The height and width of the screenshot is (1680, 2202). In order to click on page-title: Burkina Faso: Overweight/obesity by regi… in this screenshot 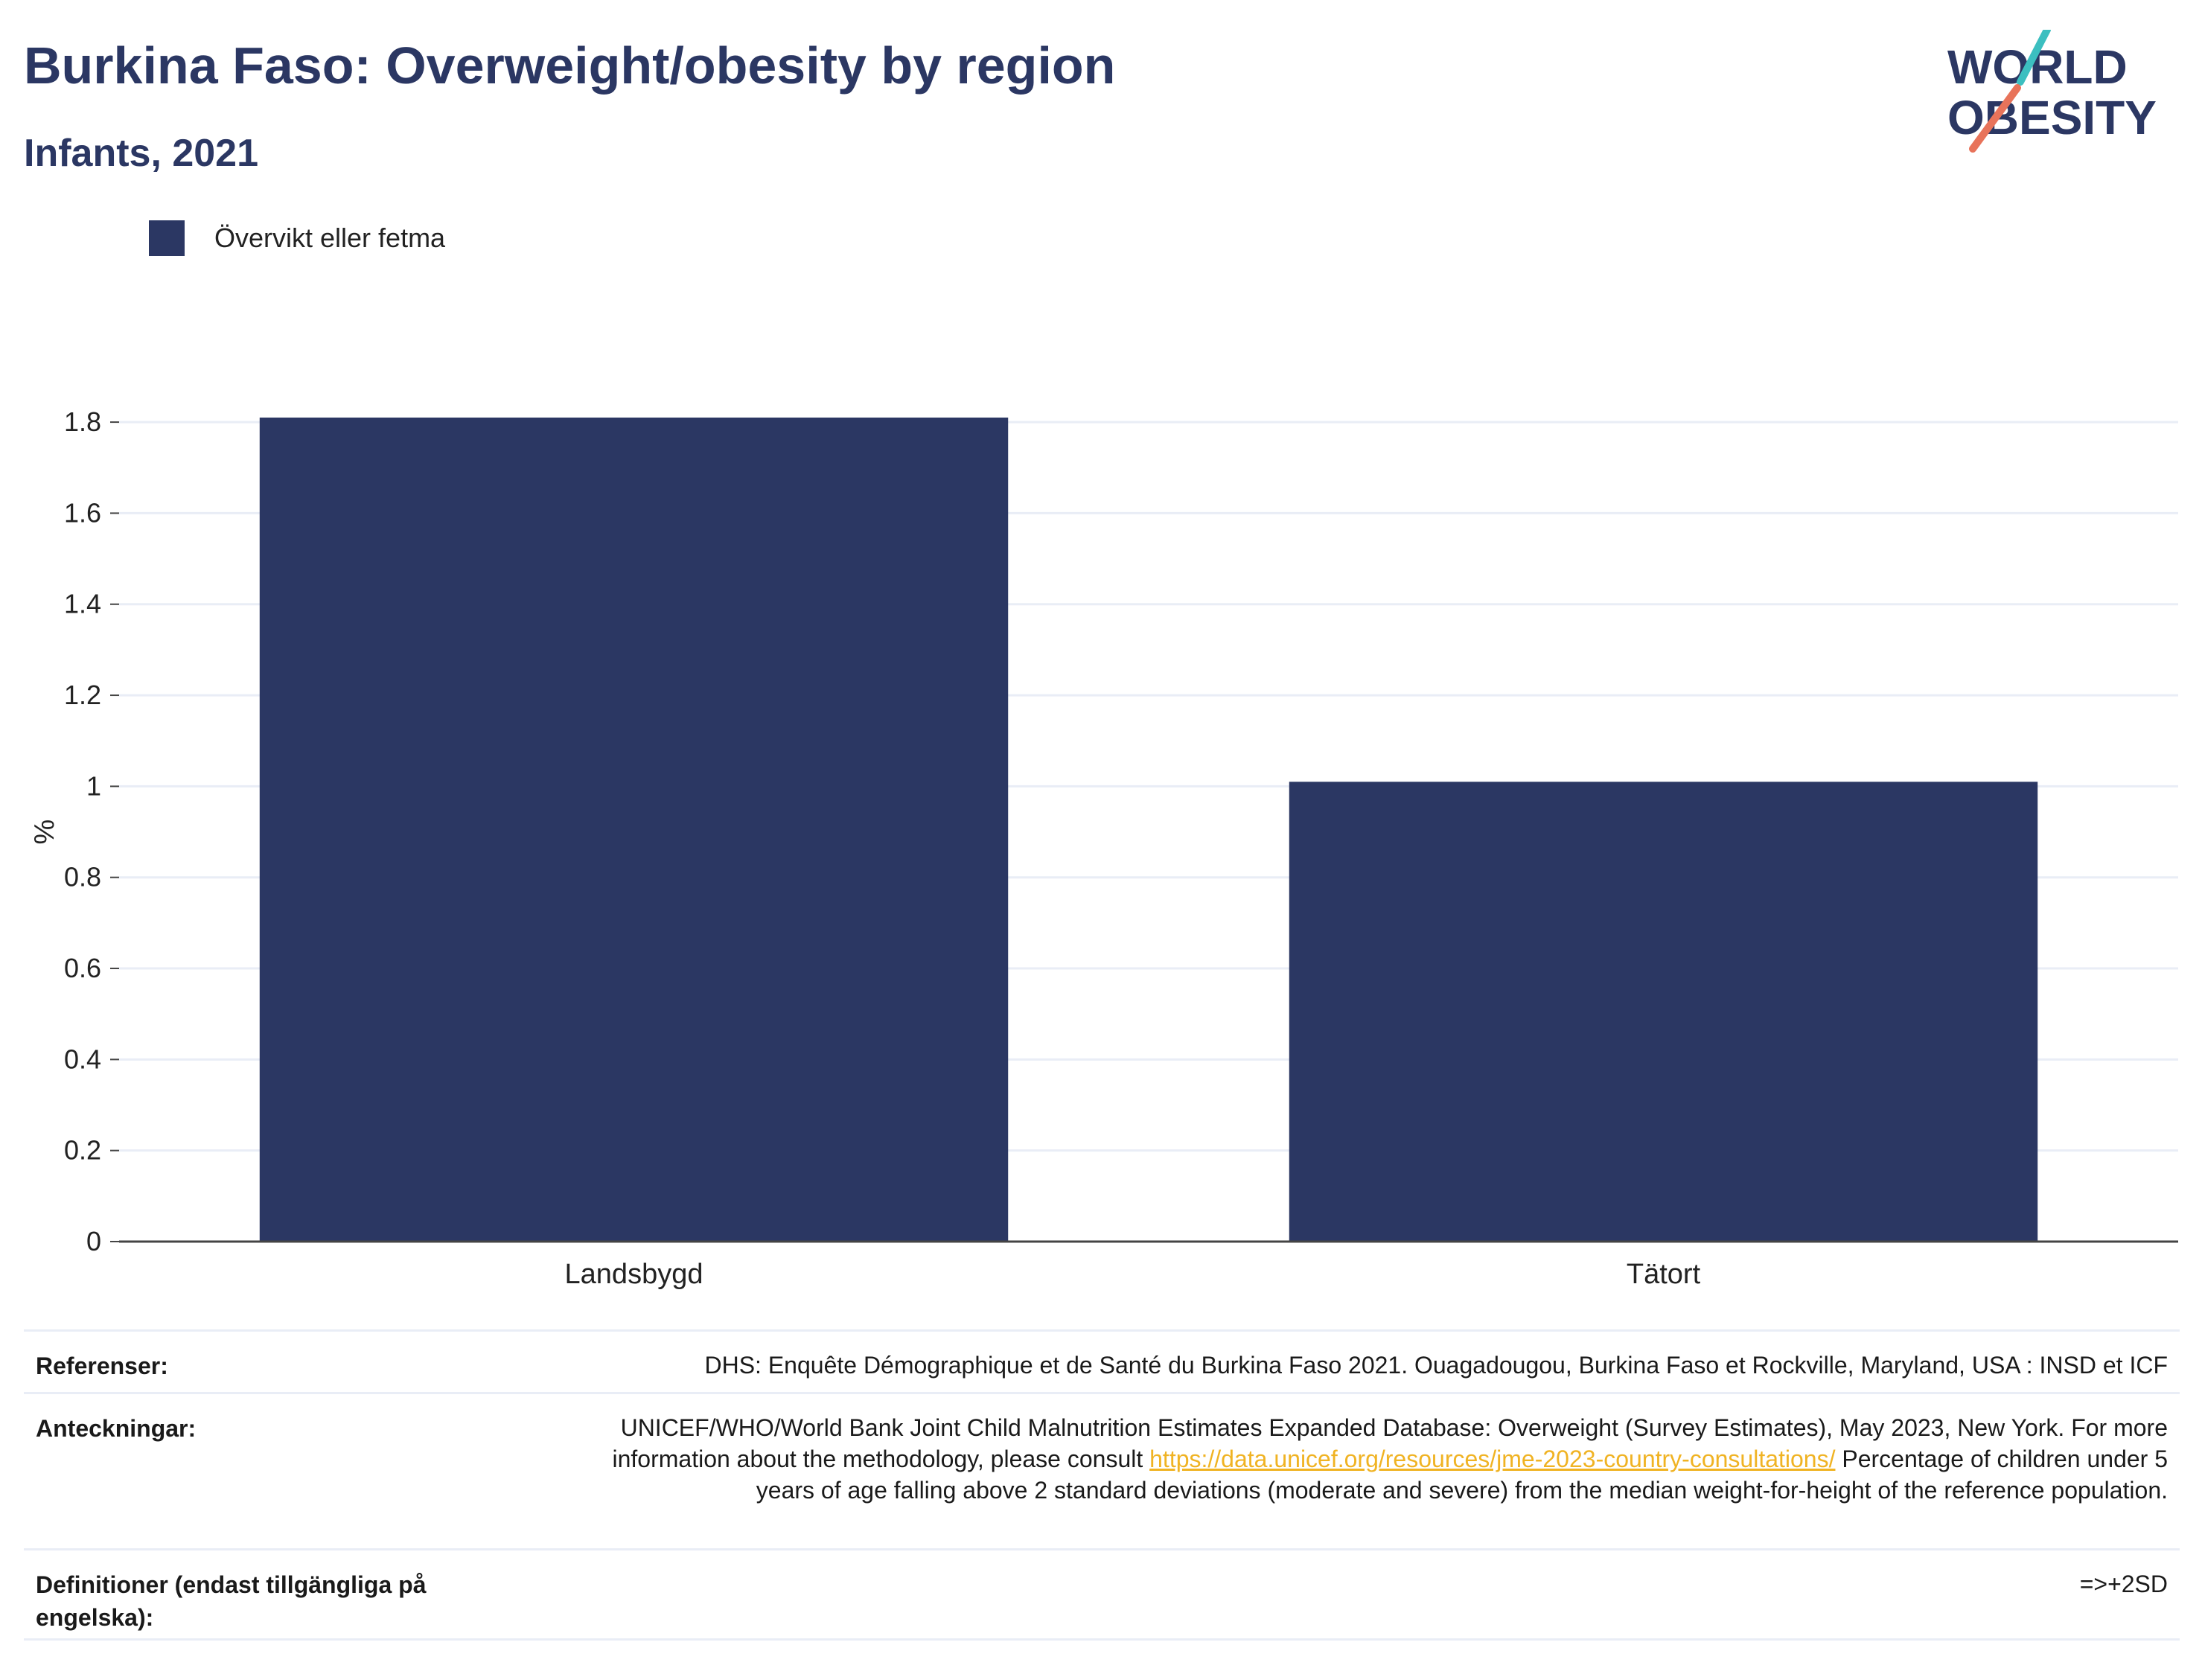, I will do `click(570, 65)`.